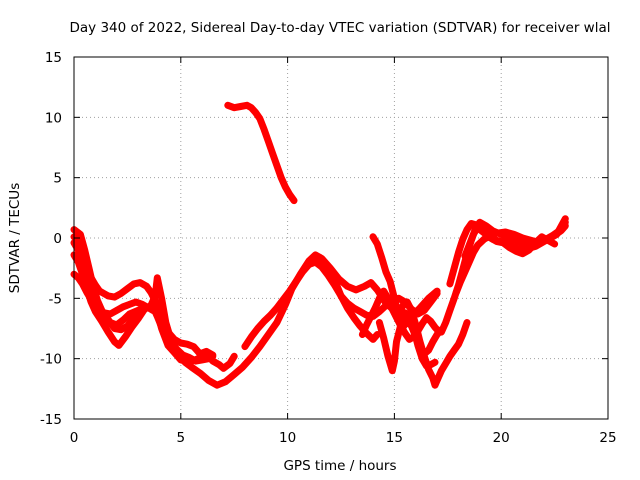 The height and width of the screenshot is (480, 640). What do you see at coordinates (74, 438) in the screenshot?
I see `x-tick-label: 0` at bounding box center [74, 438].